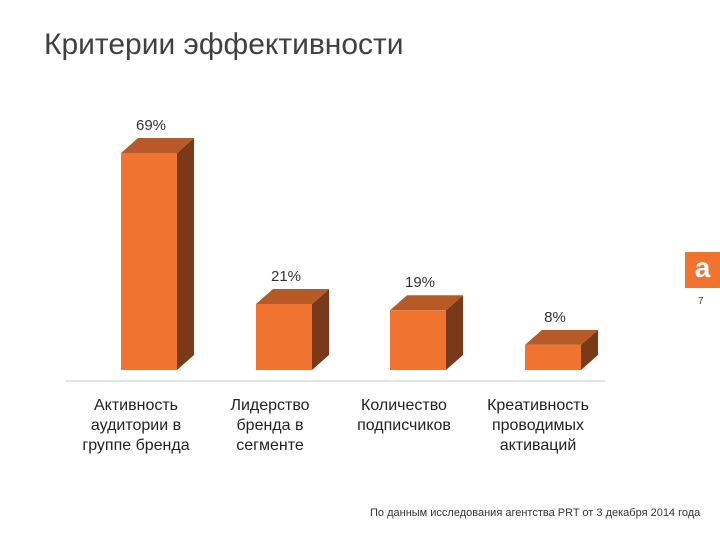 This screenshot has width=720, height=540. What do you see at coordinates (224, 44) in the screenshot?
I see `slide-title: Критерии эффективности` at bounding box center [224, 44].